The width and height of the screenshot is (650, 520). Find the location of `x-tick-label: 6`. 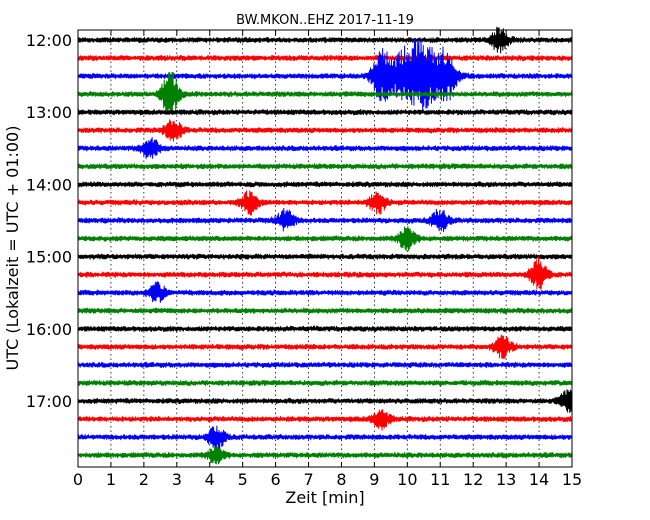

x-tick-label: 6 is located at coordinates (276, 479).